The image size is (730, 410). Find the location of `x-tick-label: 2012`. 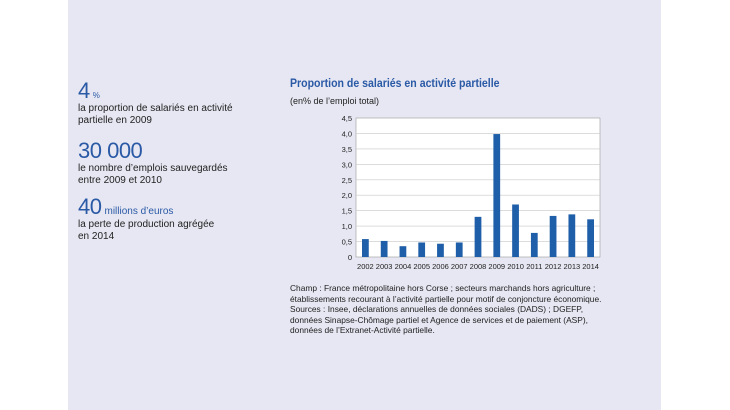

x-tick-label: 2012 is located at coordinates (553, 266).